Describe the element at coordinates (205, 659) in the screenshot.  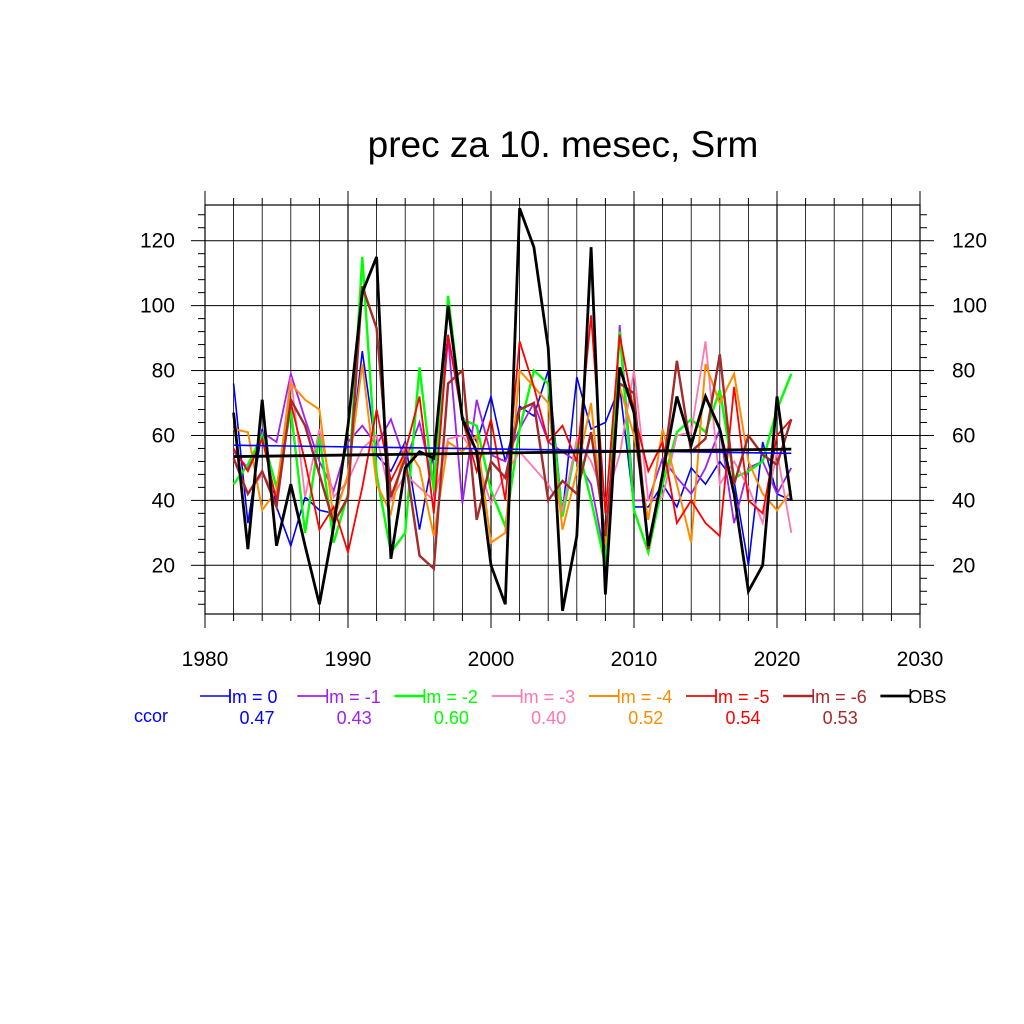
I see `x-tick-label: 1980` at that location.